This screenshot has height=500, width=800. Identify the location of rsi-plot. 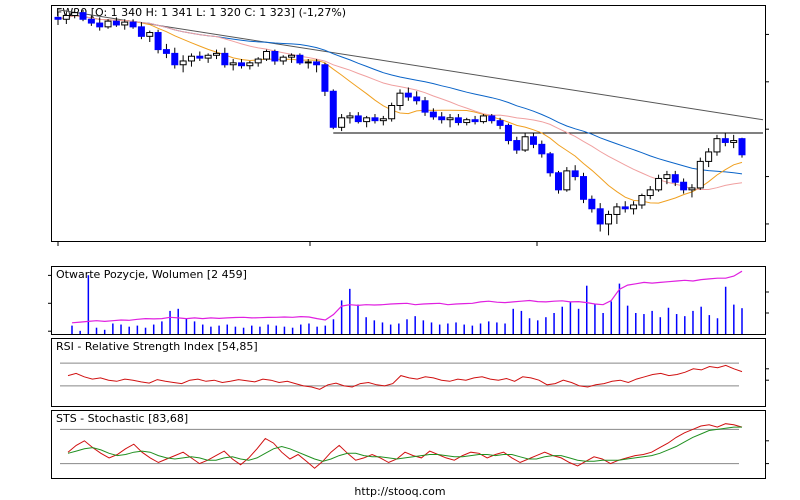
(414, 376).